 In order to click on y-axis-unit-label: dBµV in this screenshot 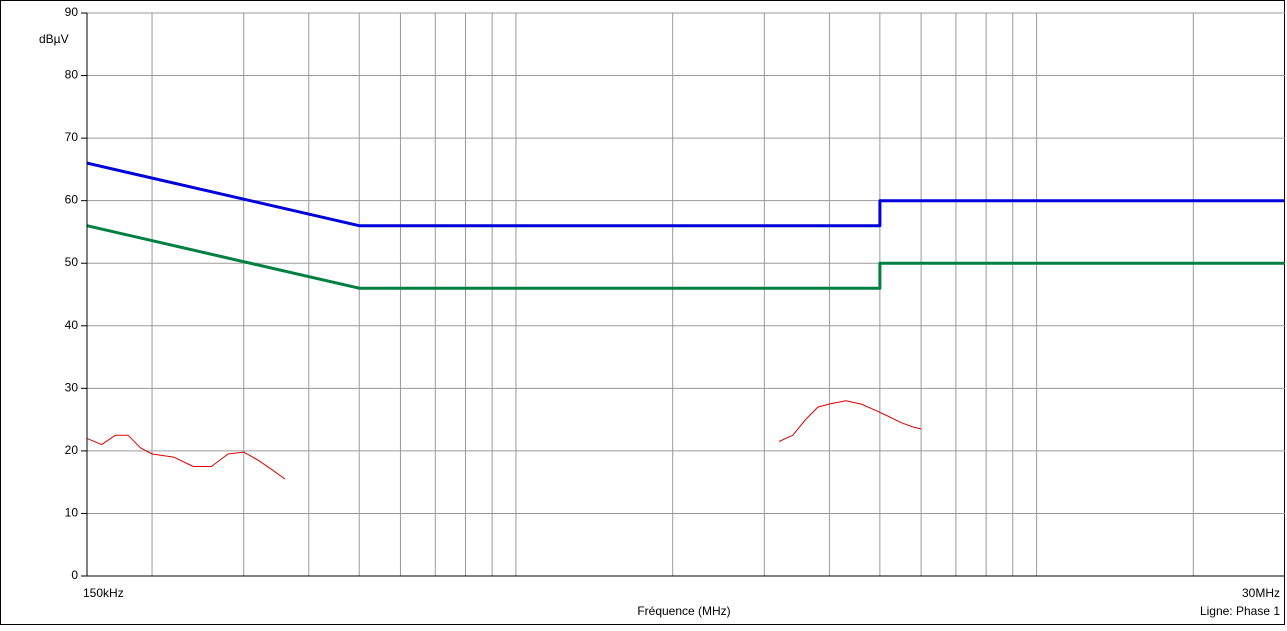, I will do `click(54, 39)`.